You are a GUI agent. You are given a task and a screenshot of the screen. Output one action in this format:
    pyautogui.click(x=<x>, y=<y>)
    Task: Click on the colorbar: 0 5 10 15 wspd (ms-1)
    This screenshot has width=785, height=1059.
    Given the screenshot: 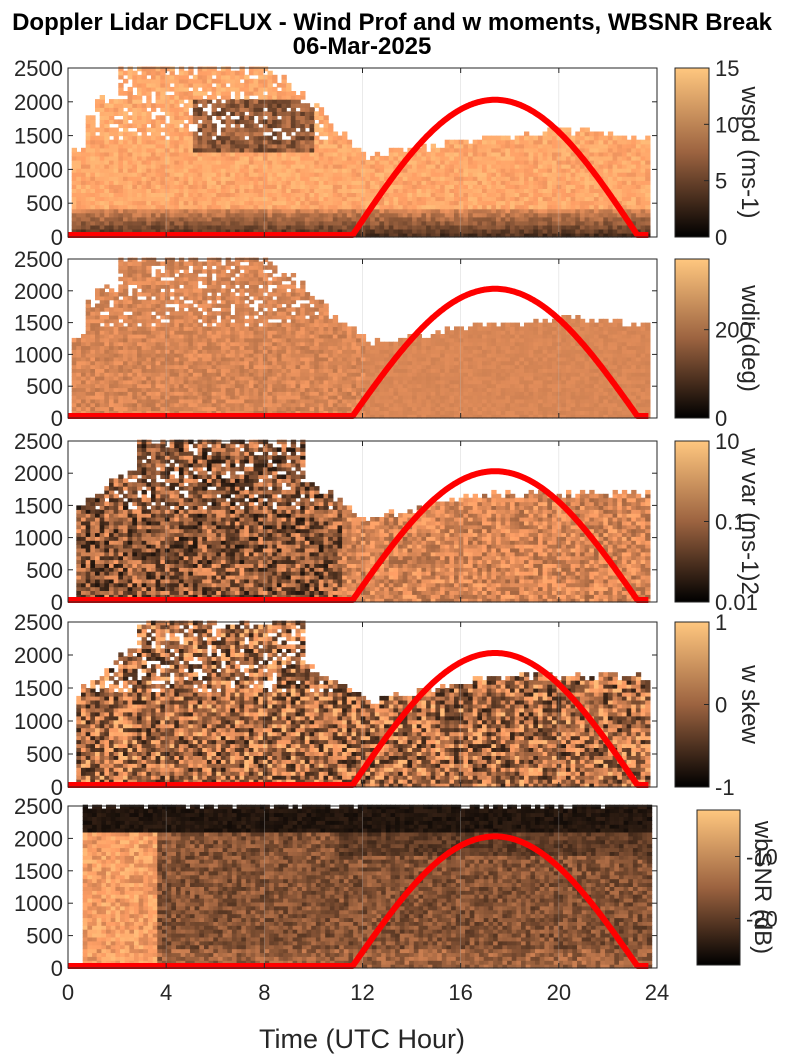 What is the action you would take?
    pyautogui.click(x=718, y=153)
    